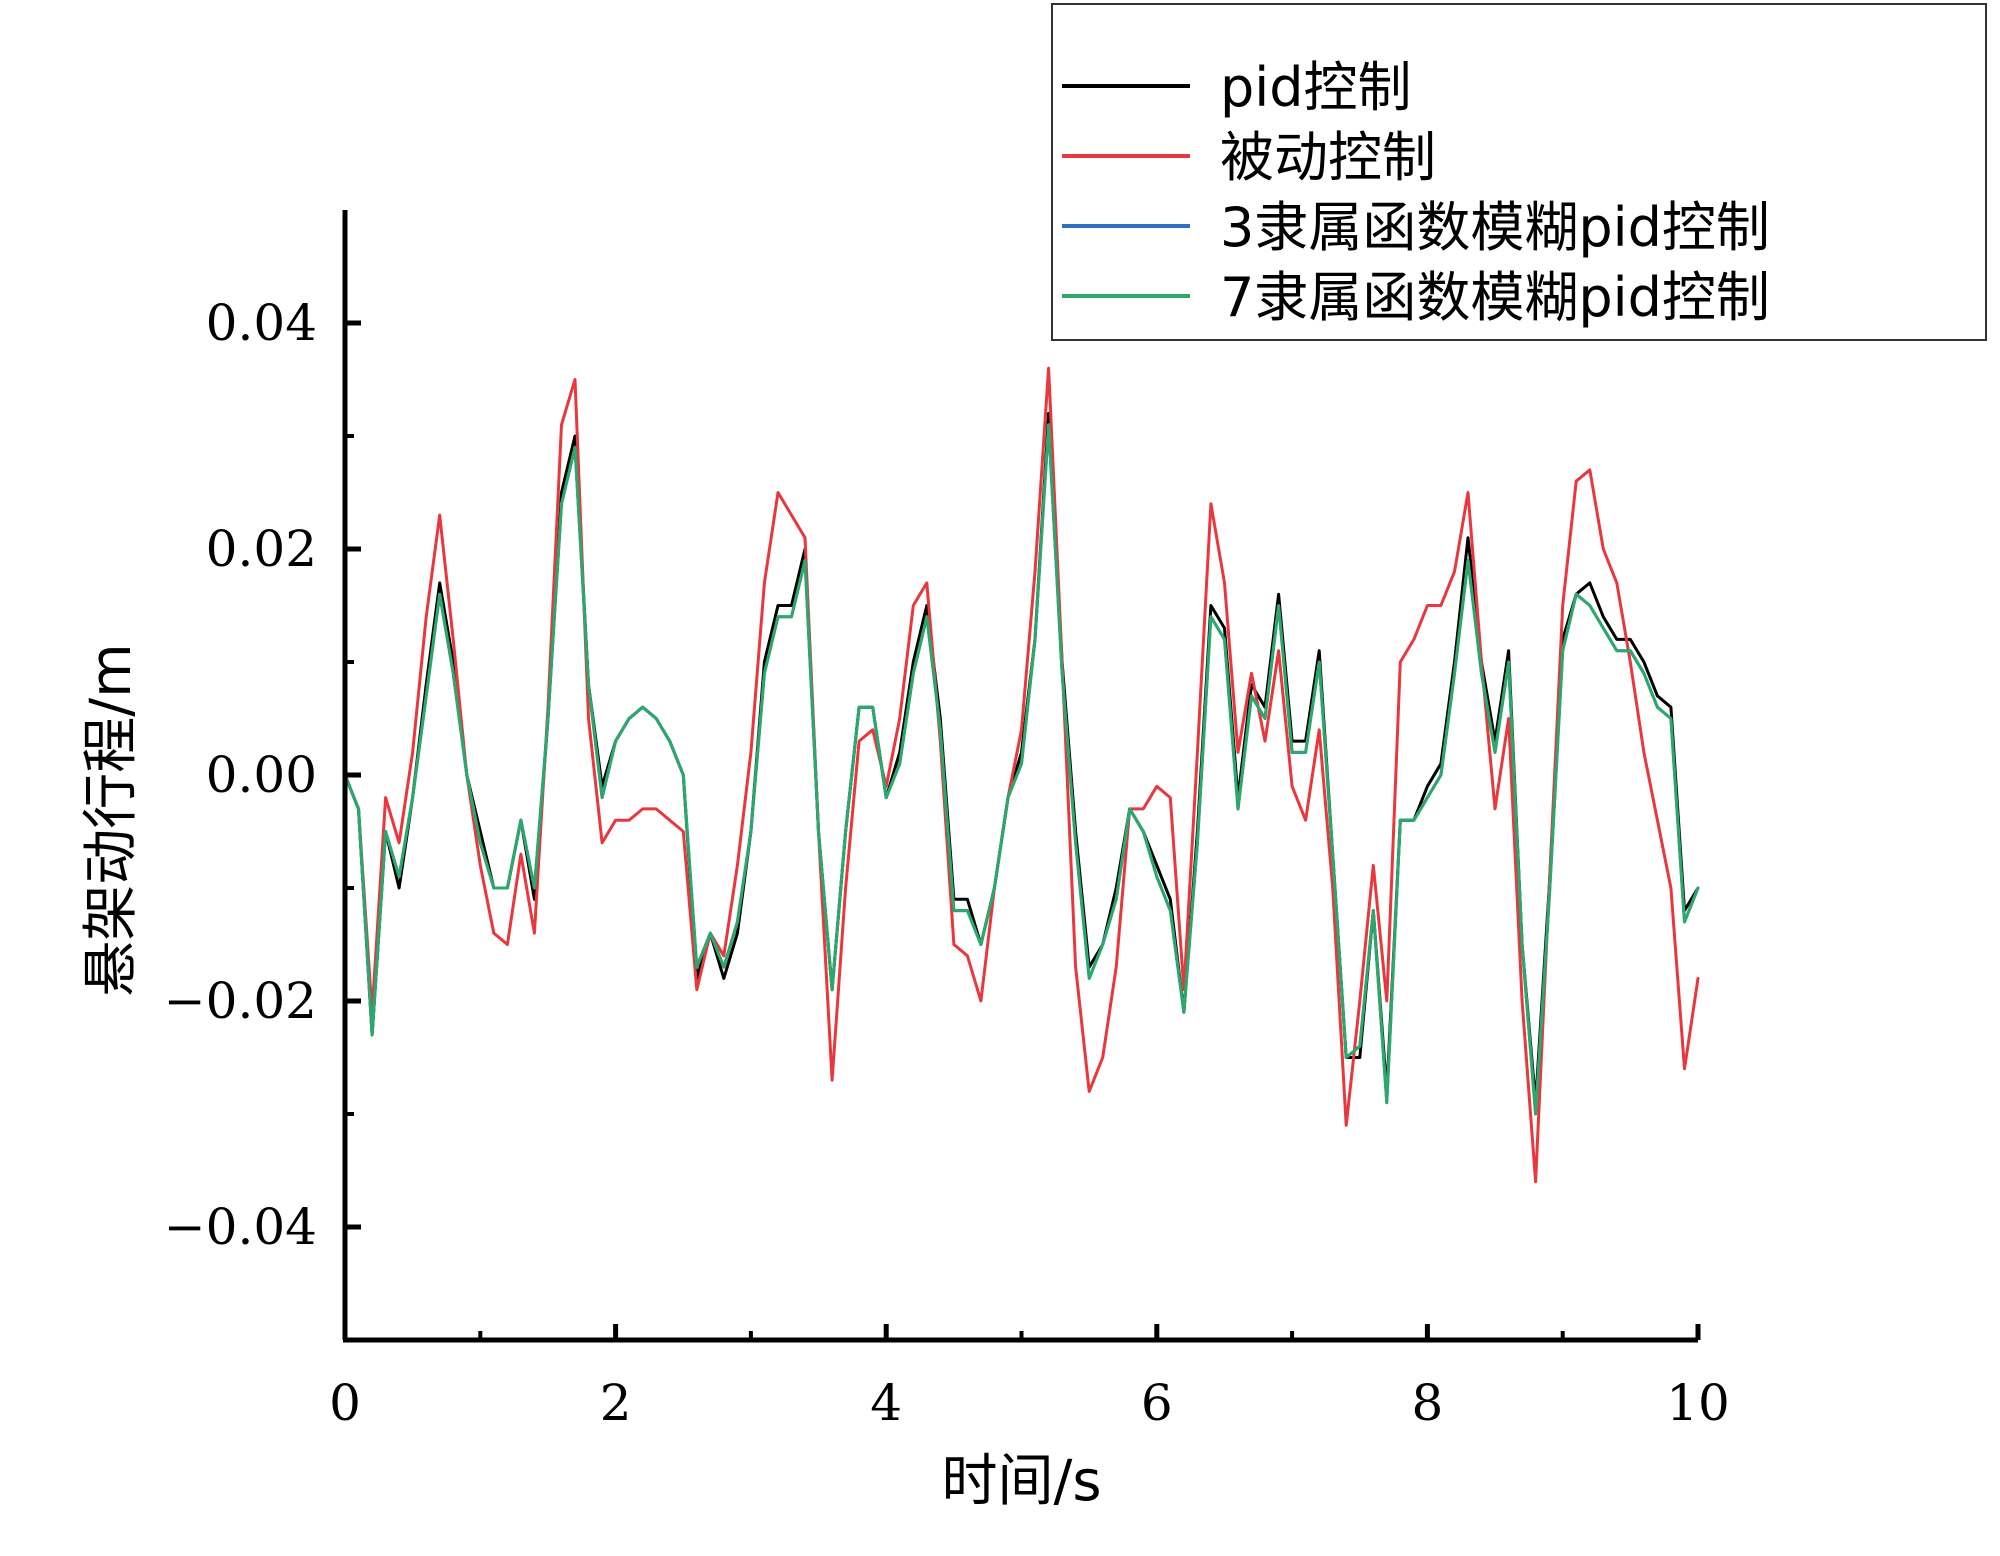  I want to click on y-tick-label: −0.04, so click(240, 1227).